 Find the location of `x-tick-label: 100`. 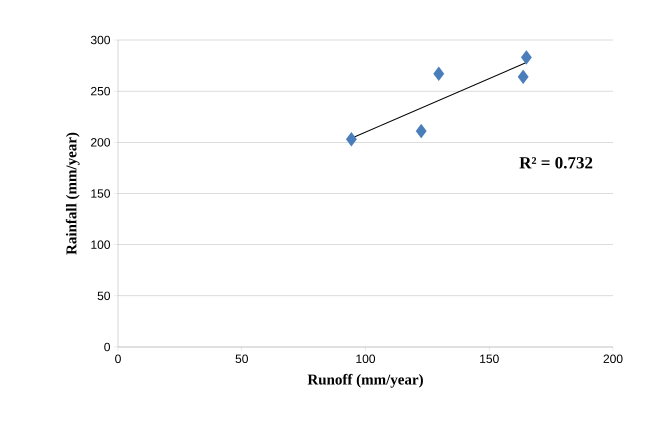

x-tick-label: 100 is located at coordinates (366, 359).